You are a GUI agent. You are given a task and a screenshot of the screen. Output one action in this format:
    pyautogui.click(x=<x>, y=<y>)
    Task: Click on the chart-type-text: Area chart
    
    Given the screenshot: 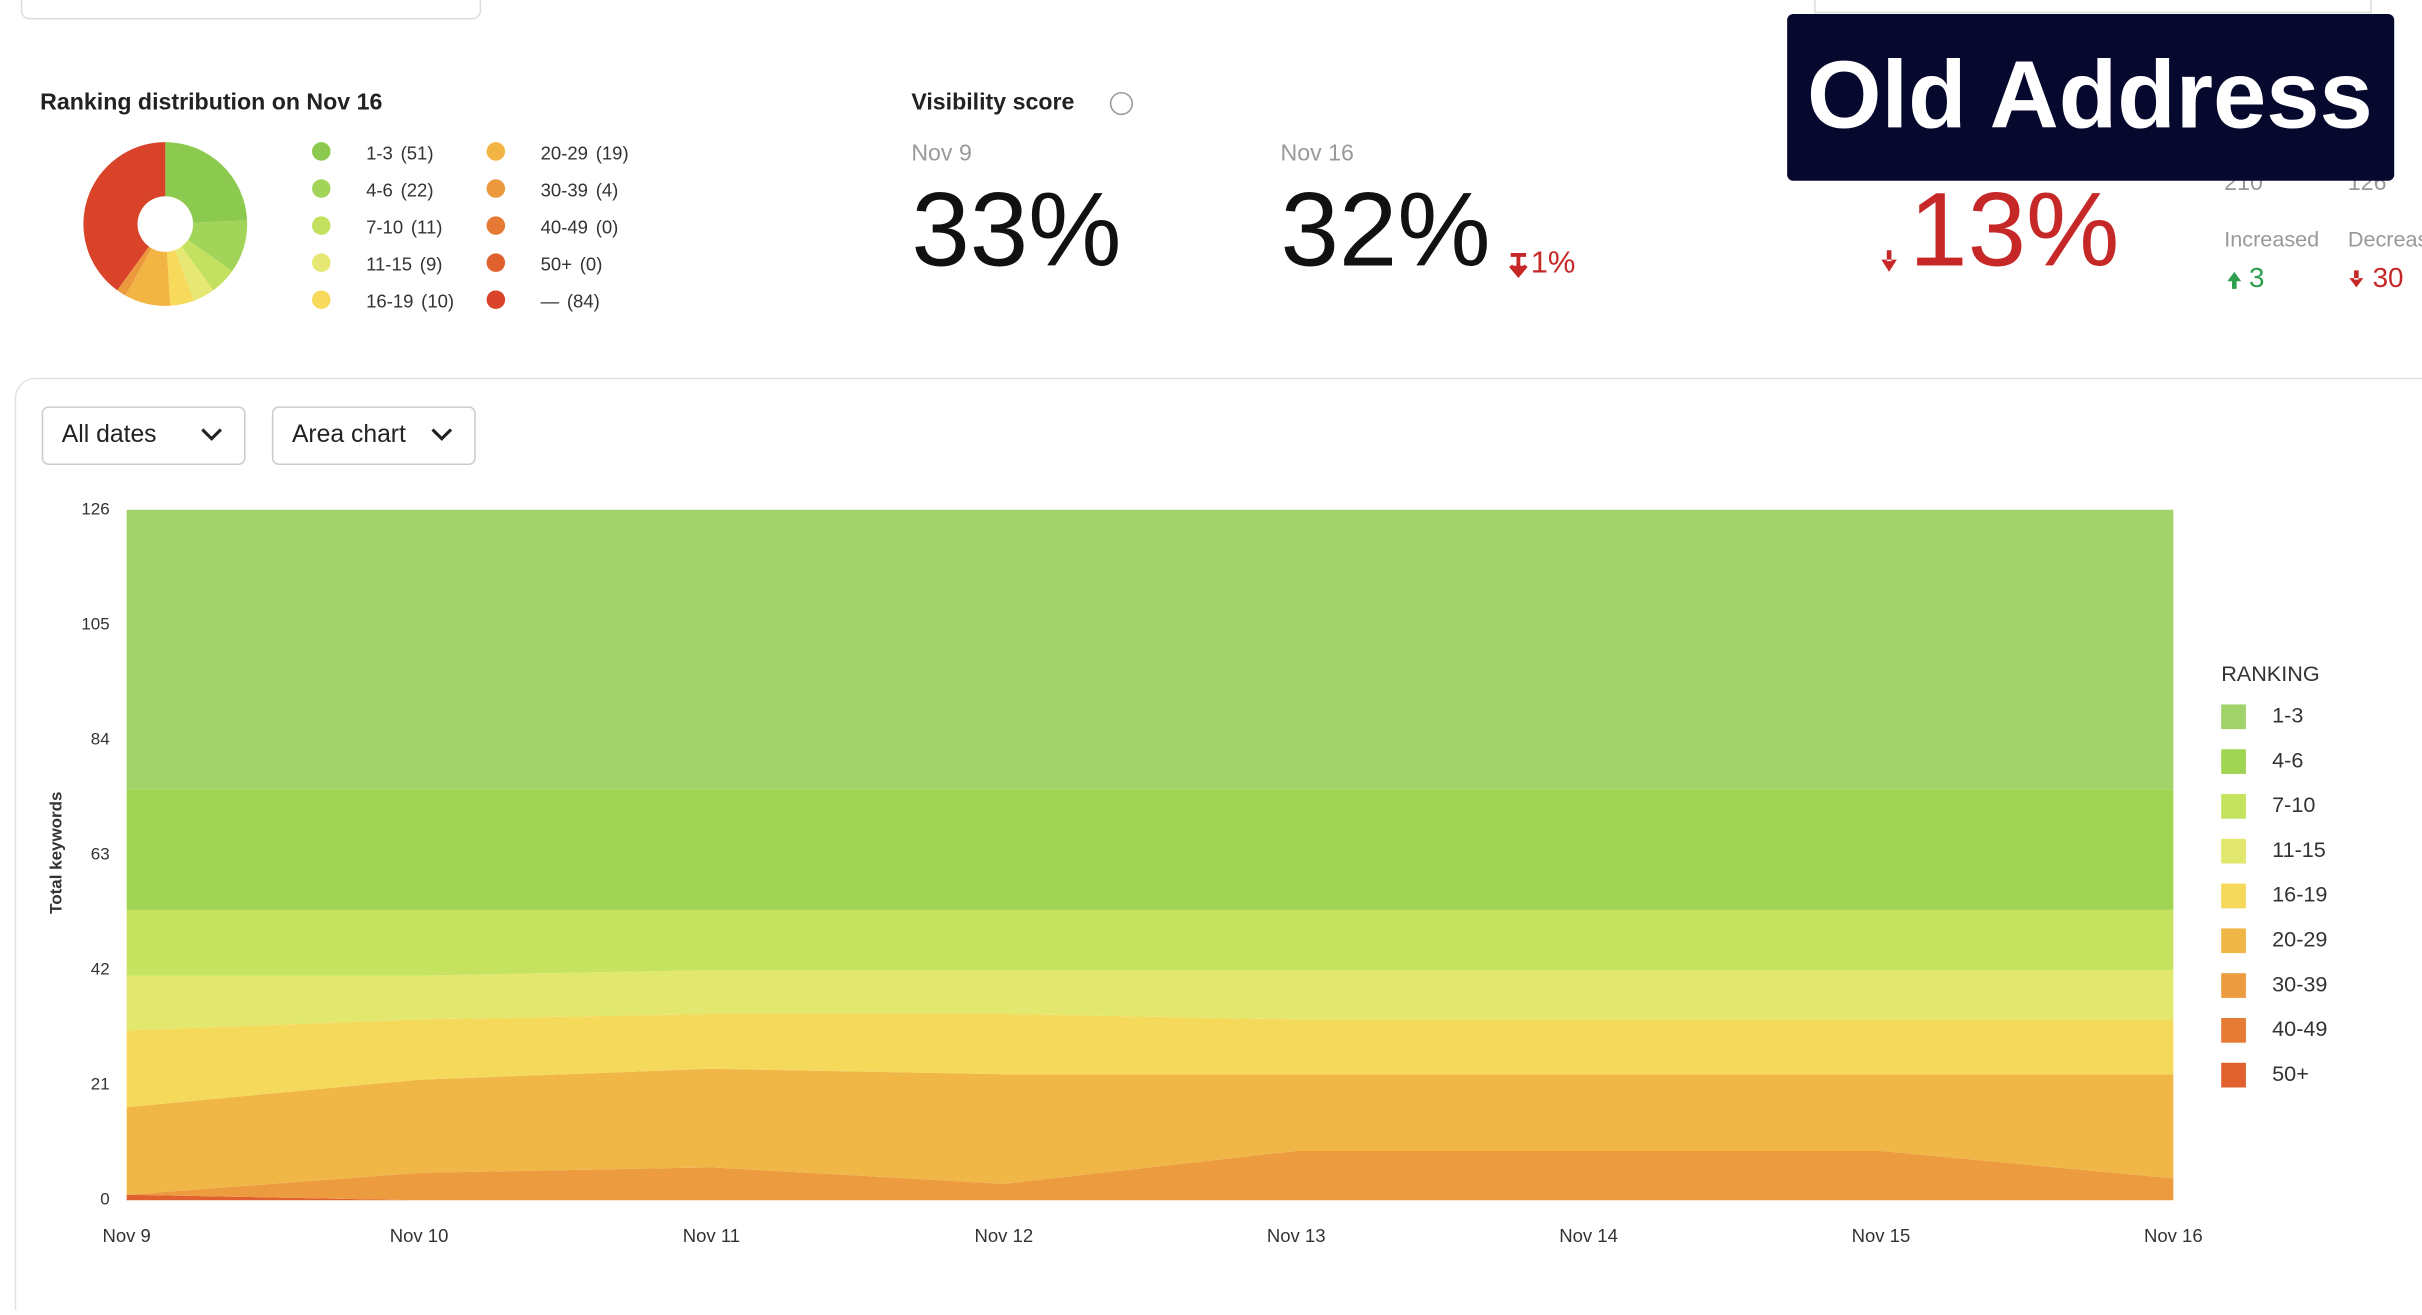 What is the action you would take?
    pyautogui.click(x=349, y=434)
    